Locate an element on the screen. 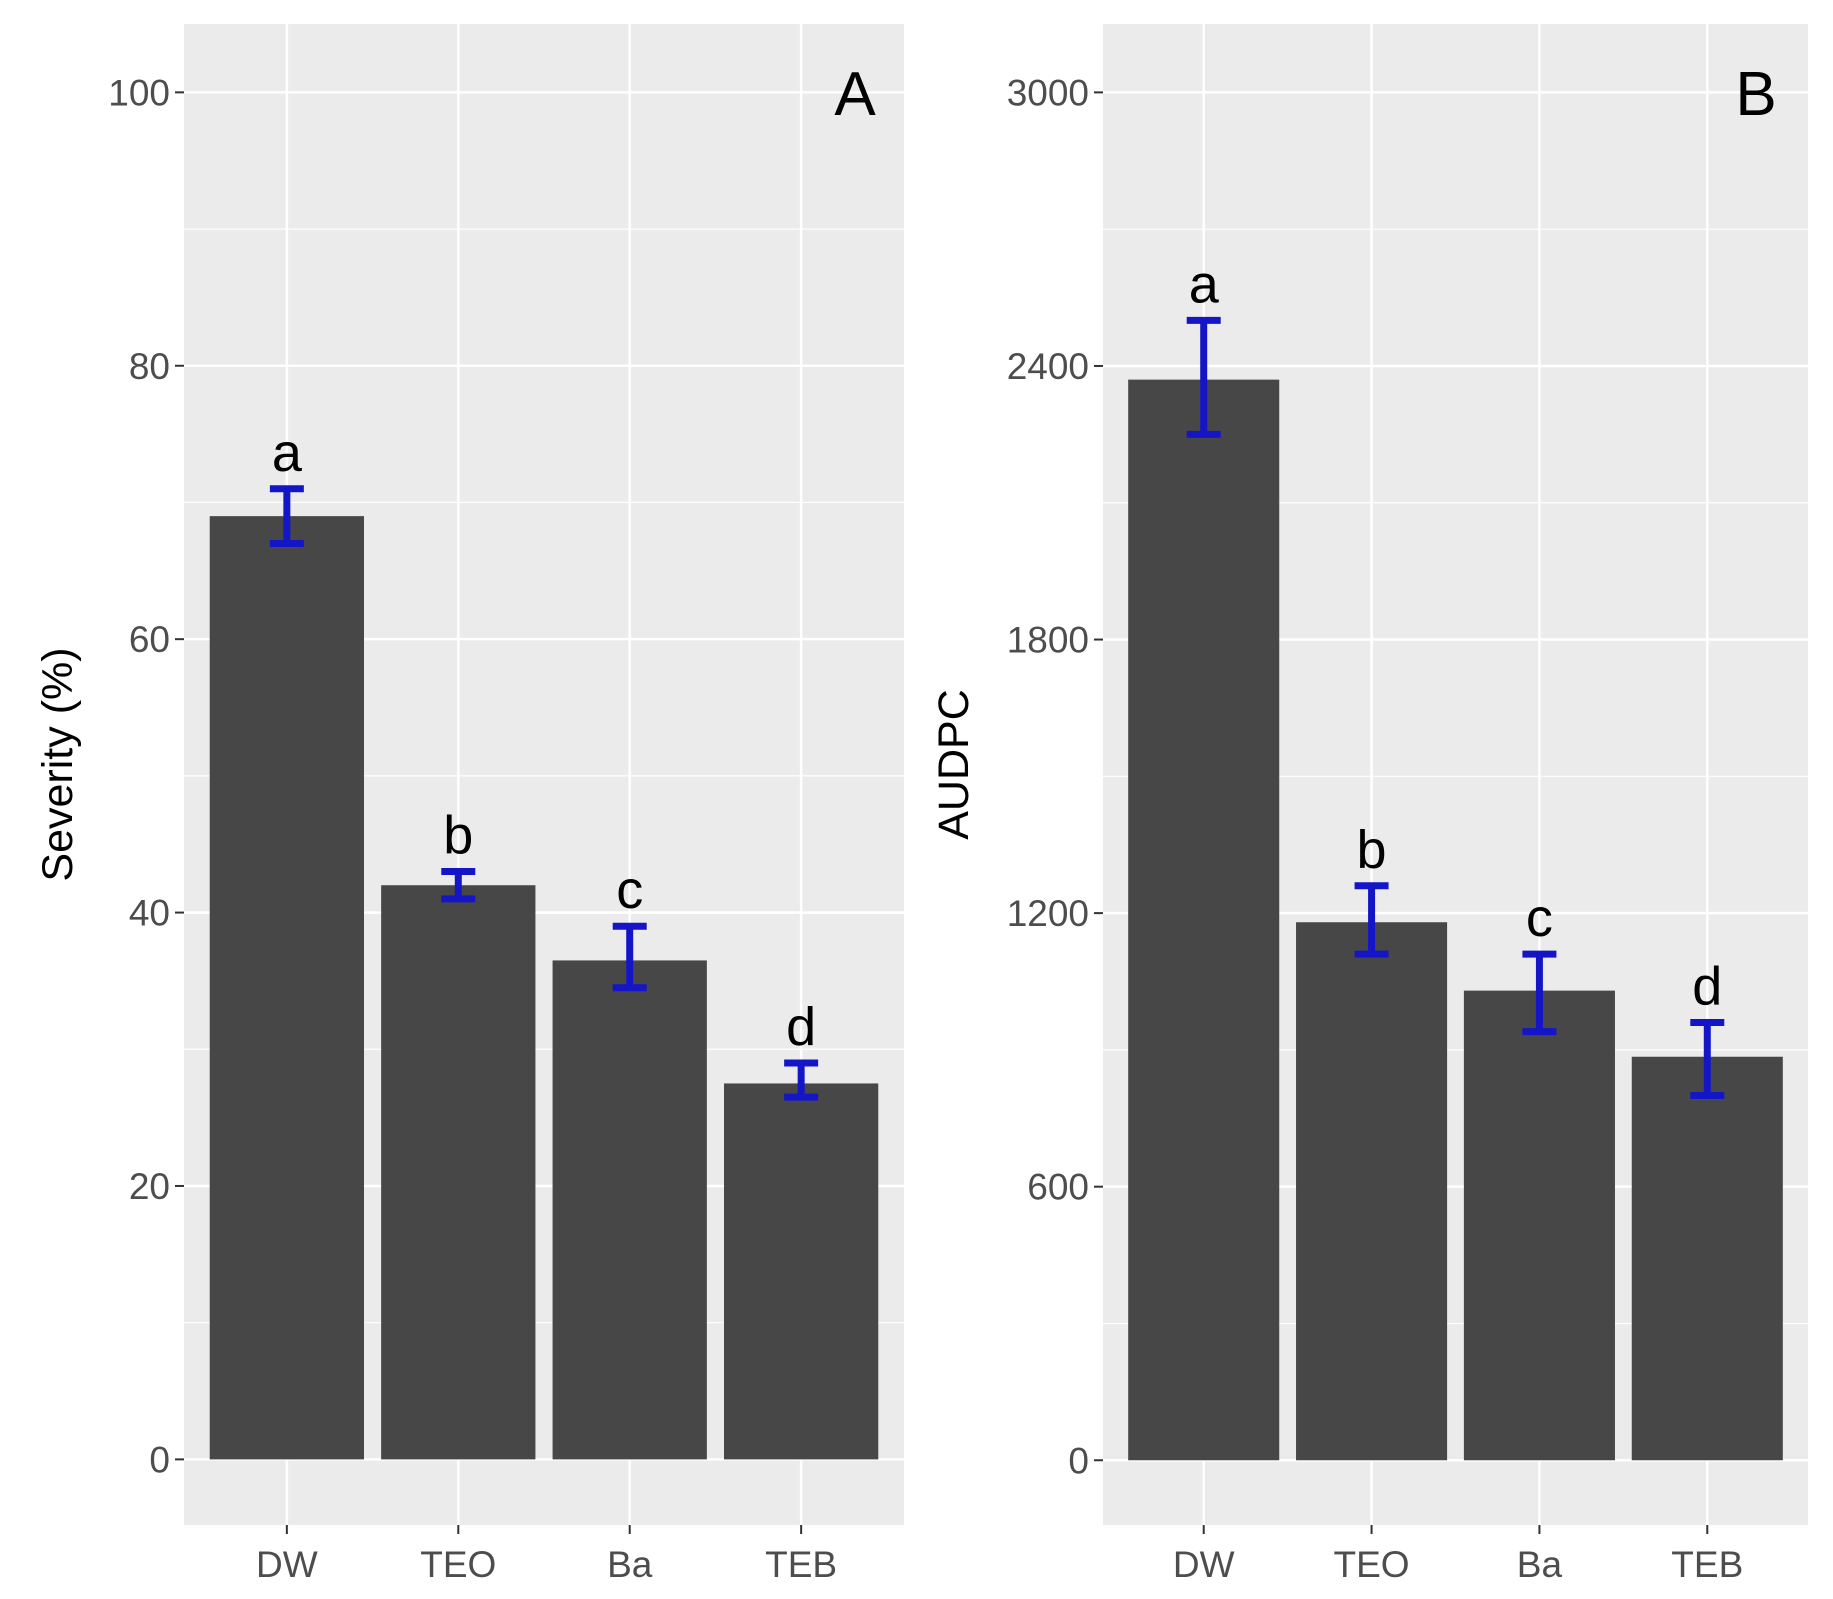 The image size is (1833, 1599). panel-tag: A is located at coordinates (855, 94).